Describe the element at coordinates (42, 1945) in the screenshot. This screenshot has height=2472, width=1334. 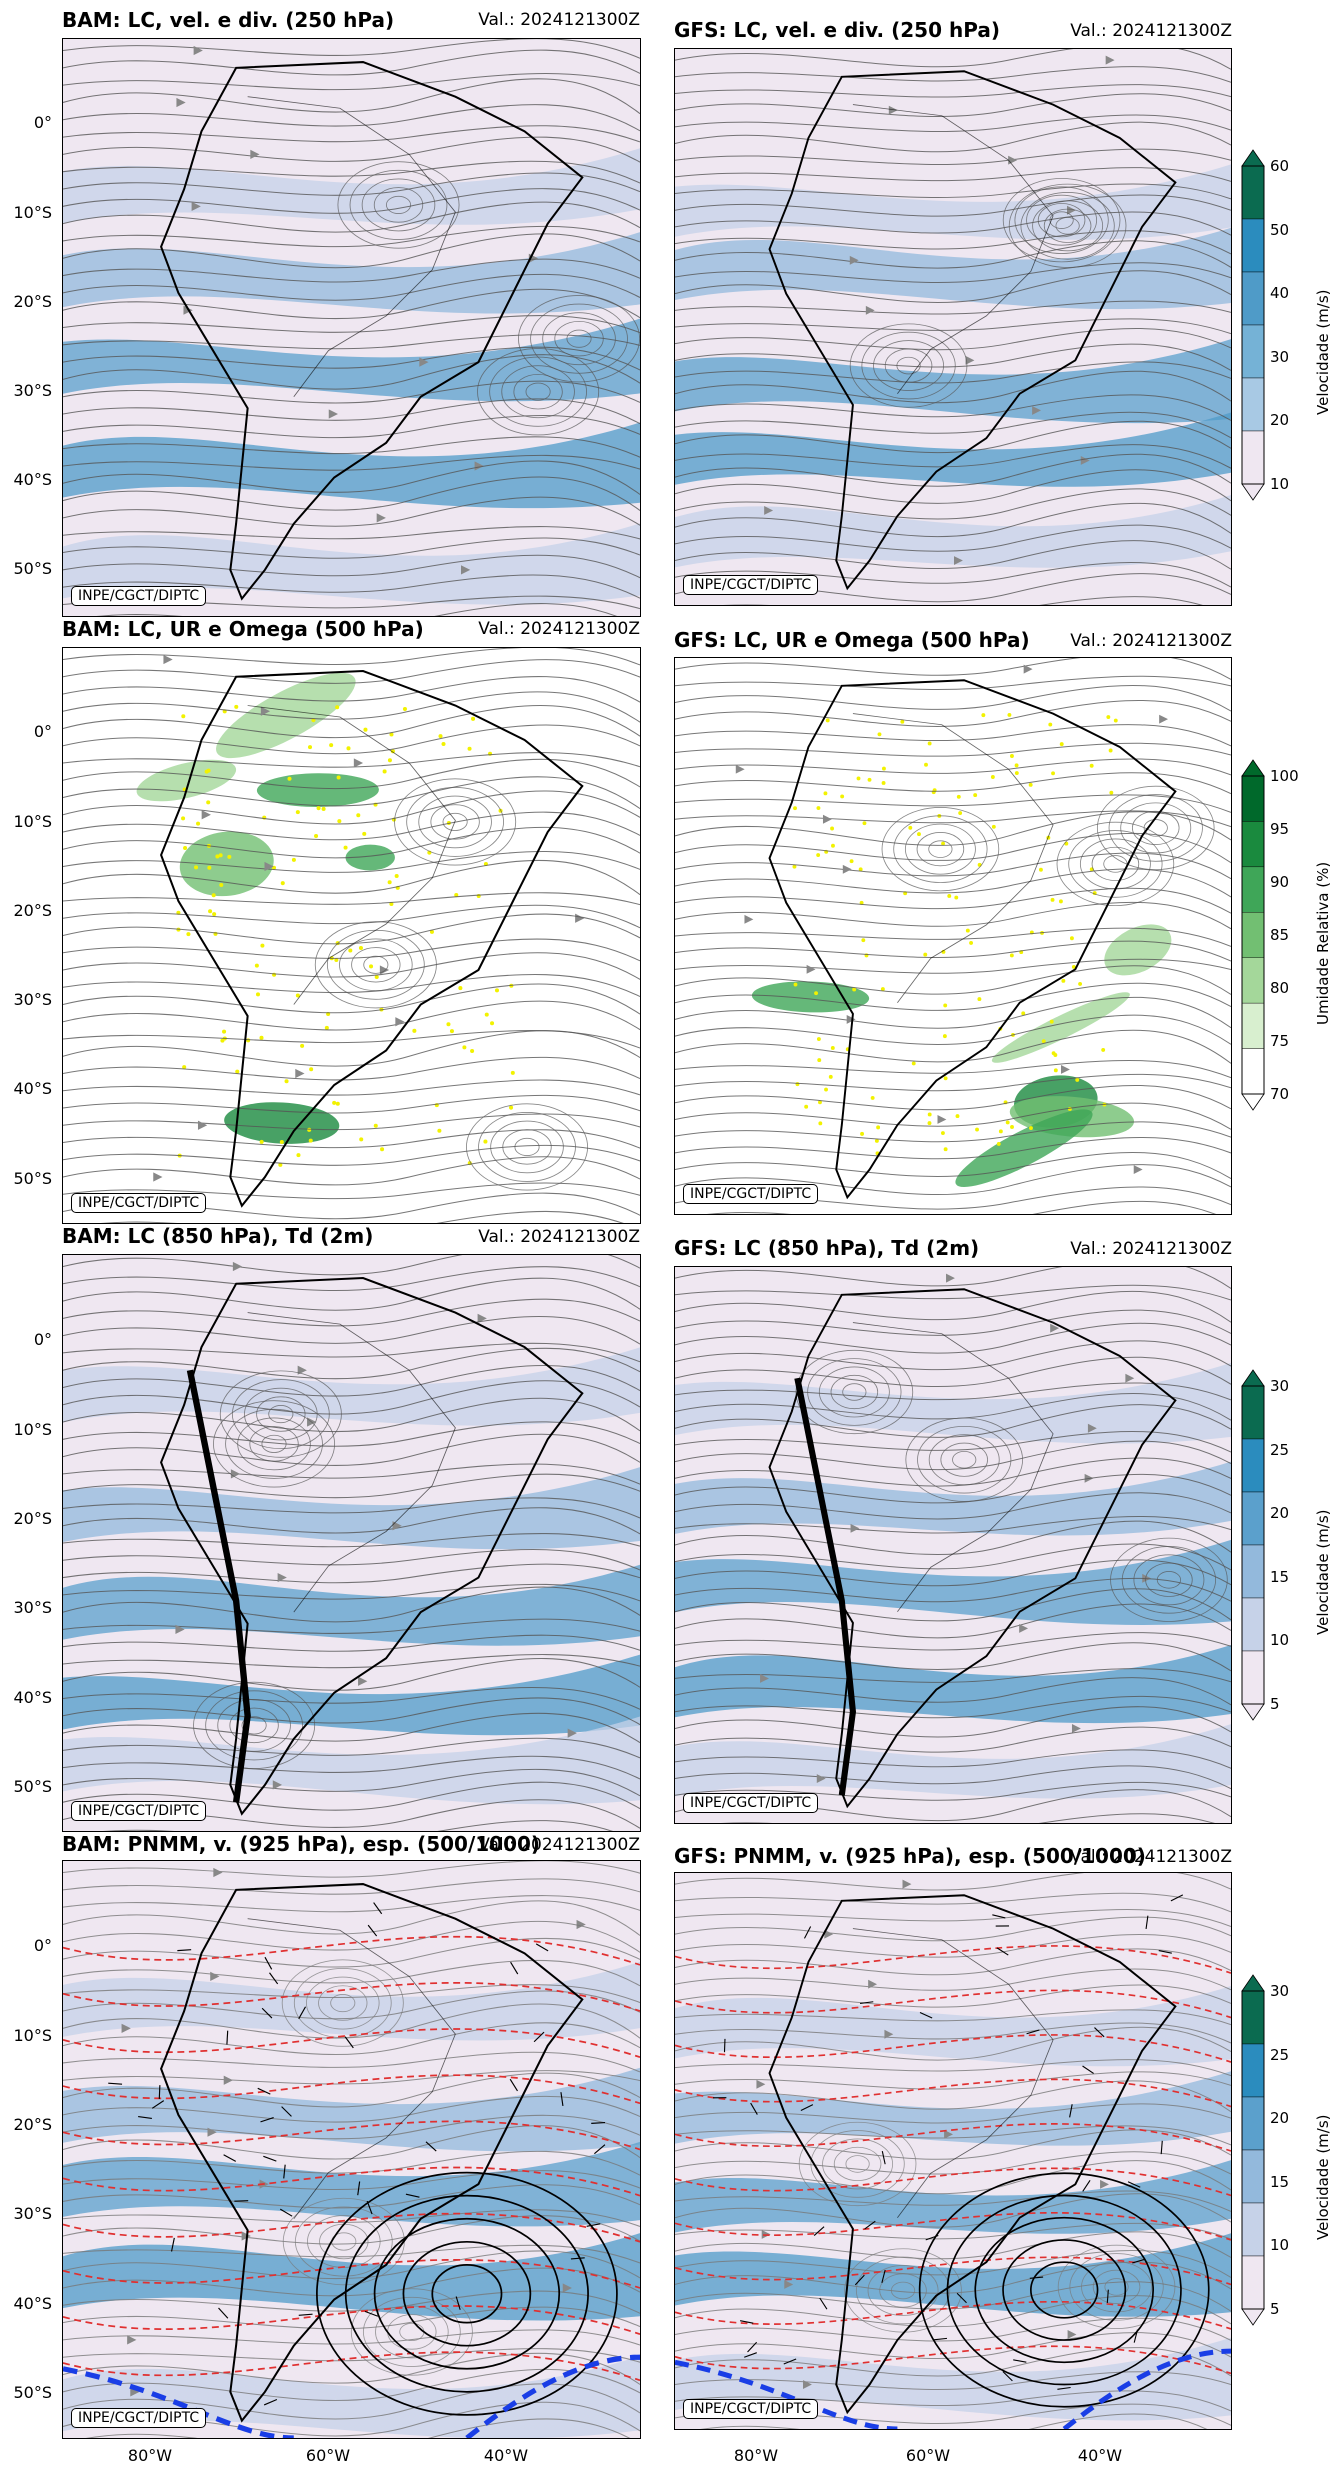
I see `lat-label: 0°` at that location.